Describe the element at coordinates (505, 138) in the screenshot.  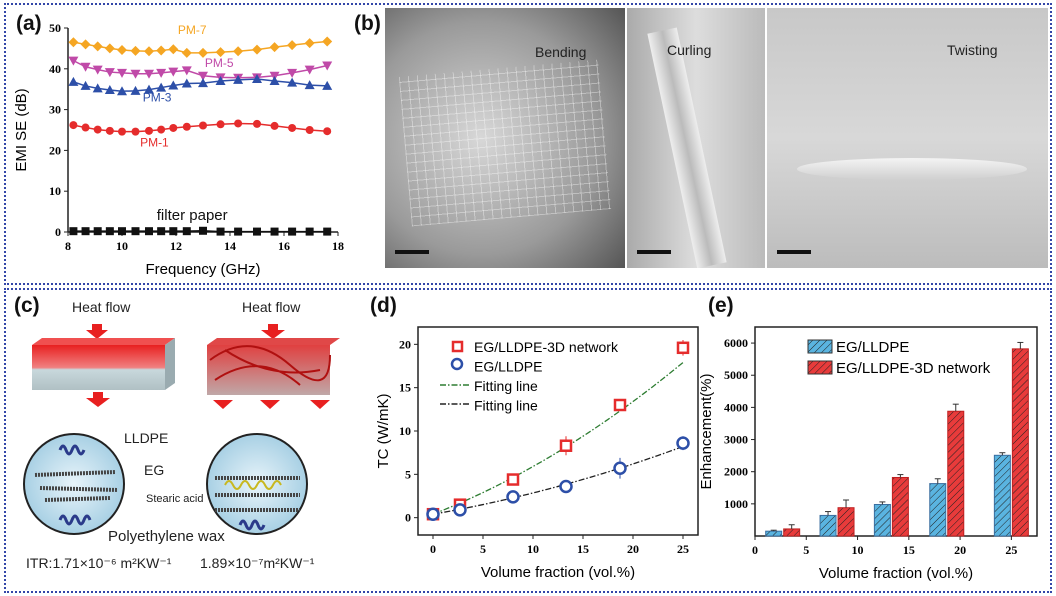
I see `photo-bending: Bending` at that location.